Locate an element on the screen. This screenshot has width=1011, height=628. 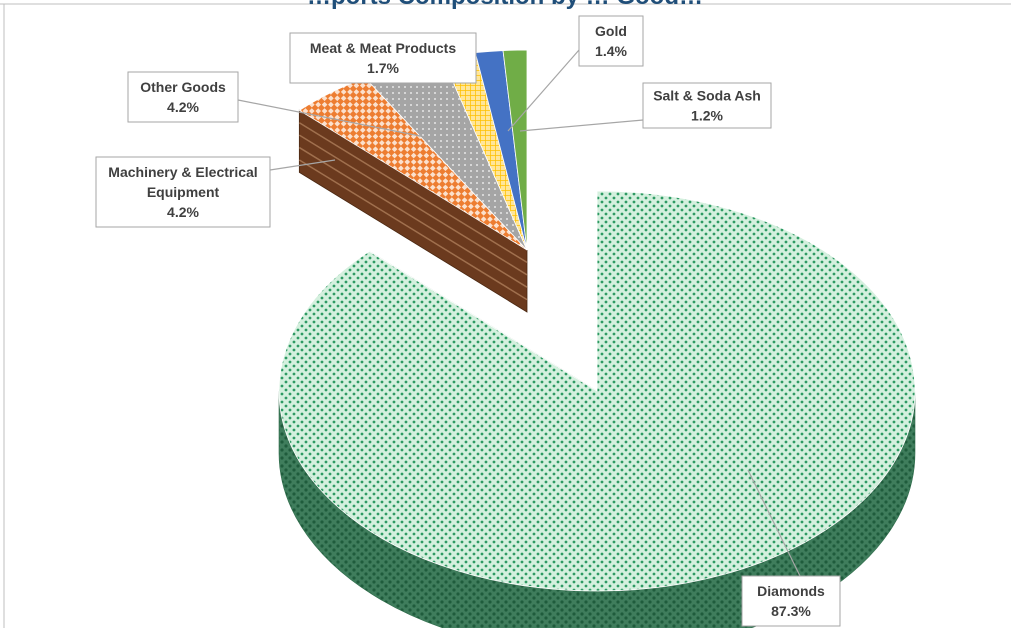
data-label-box-diamonds is located at coordinates (791, 601).